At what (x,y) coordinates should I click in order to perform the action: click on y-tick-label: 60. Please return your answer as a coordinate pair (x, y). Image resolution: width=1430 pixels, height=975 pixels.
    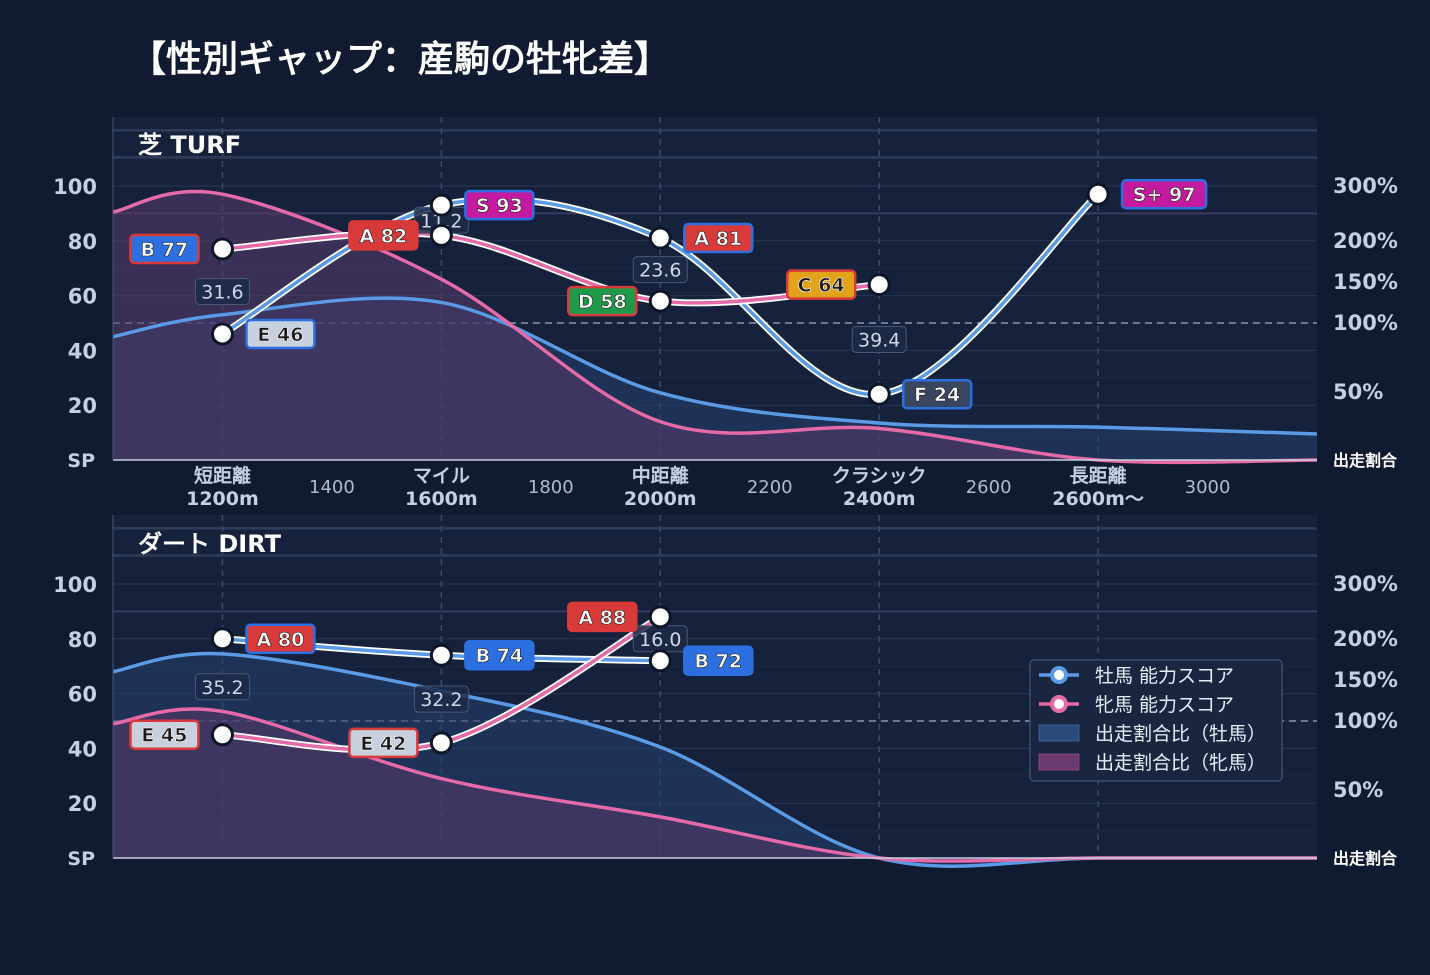
    Looking at the image, I should click on (82, 297).